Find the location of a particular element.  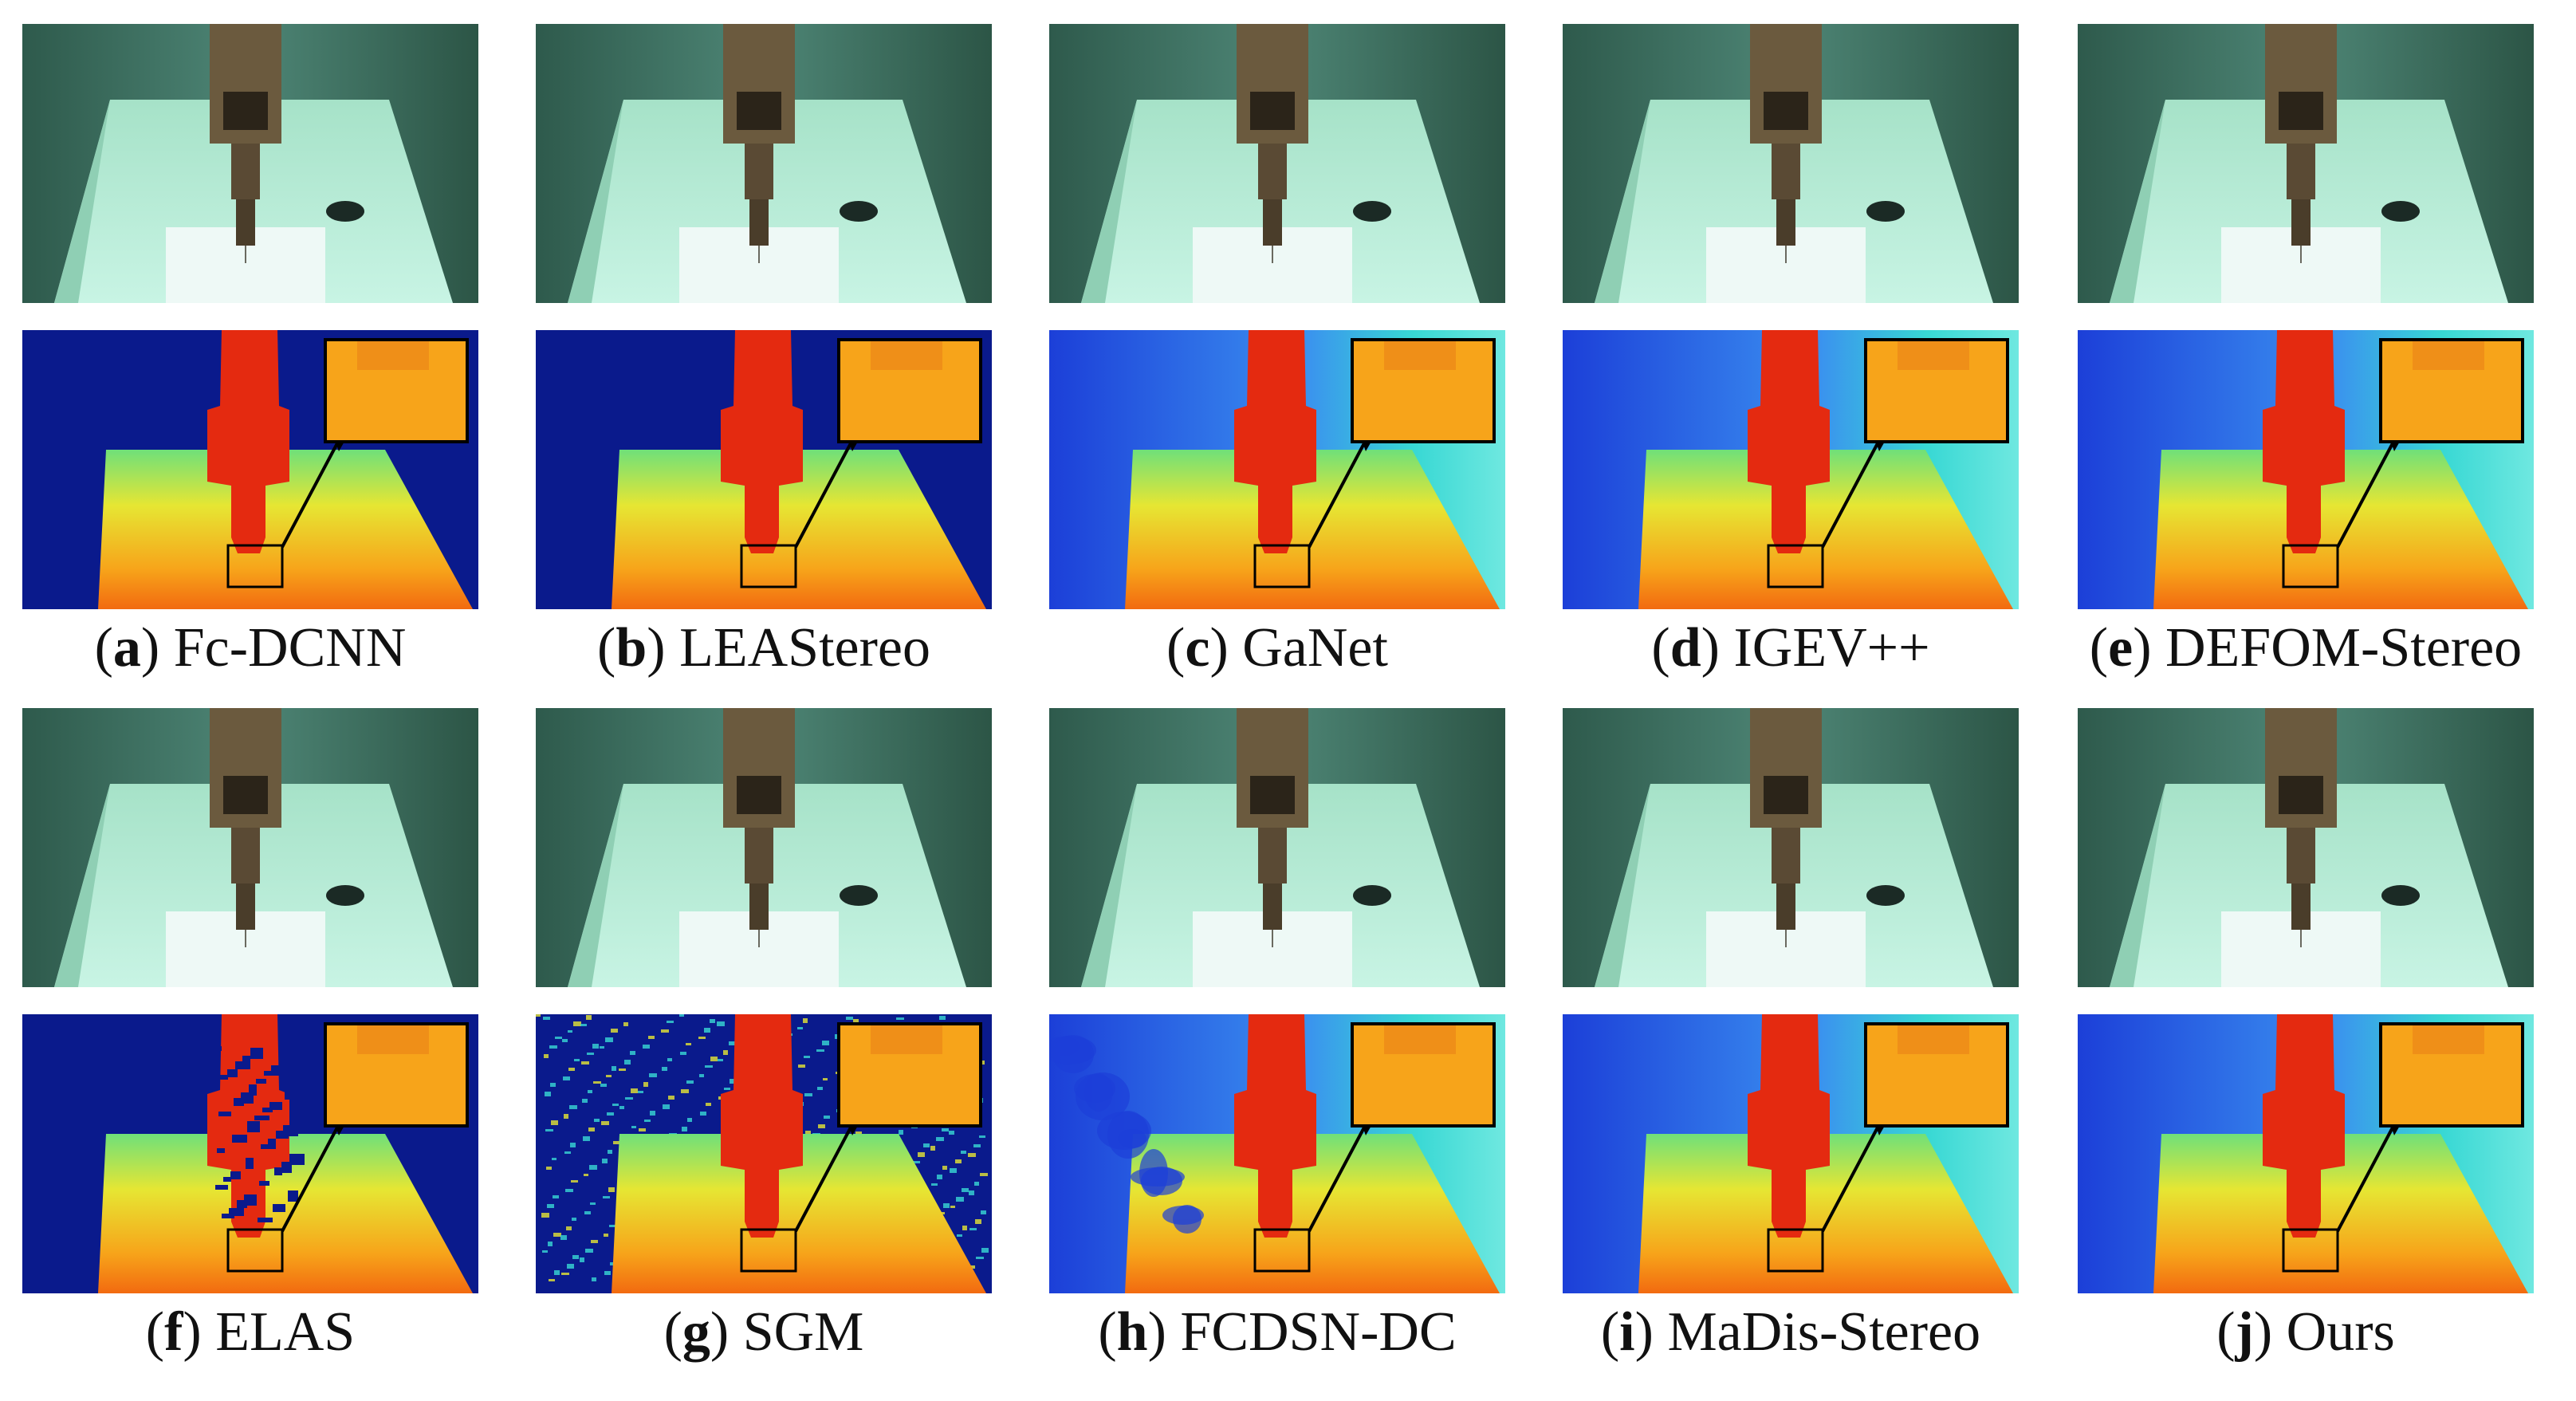

method-name: ELAS is located at coordinates (285, 1332).